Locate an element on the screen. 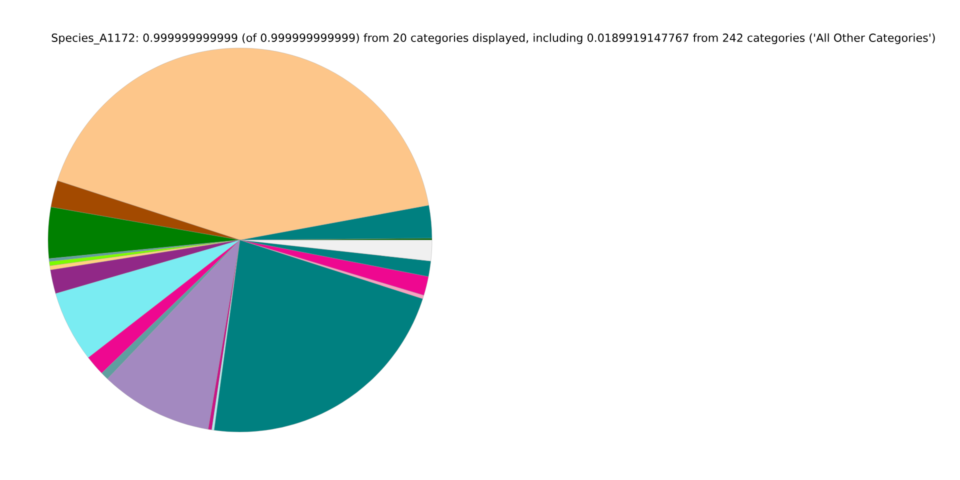 The height and width of the screenshot is (480, 960). text: Species_A1172: 0.999999999999 (of 0.999999999999) from 20 categories displayed, including 0.0189919147767 from 242 categories ('All Other Categories') is located at coordinates (493, 38).